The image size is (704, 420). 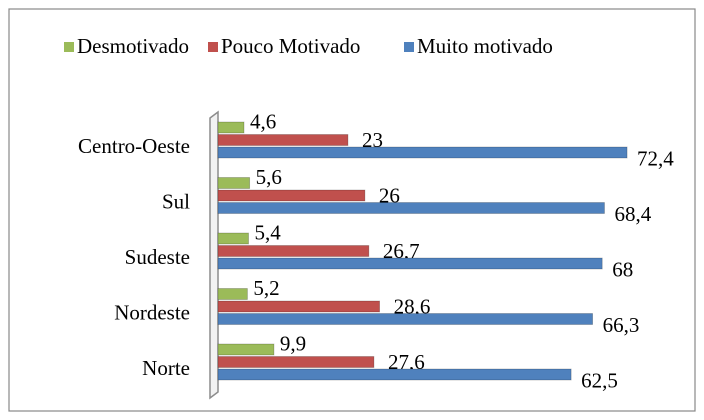 I want to click on axis-wall, so click(x=214, y=255).